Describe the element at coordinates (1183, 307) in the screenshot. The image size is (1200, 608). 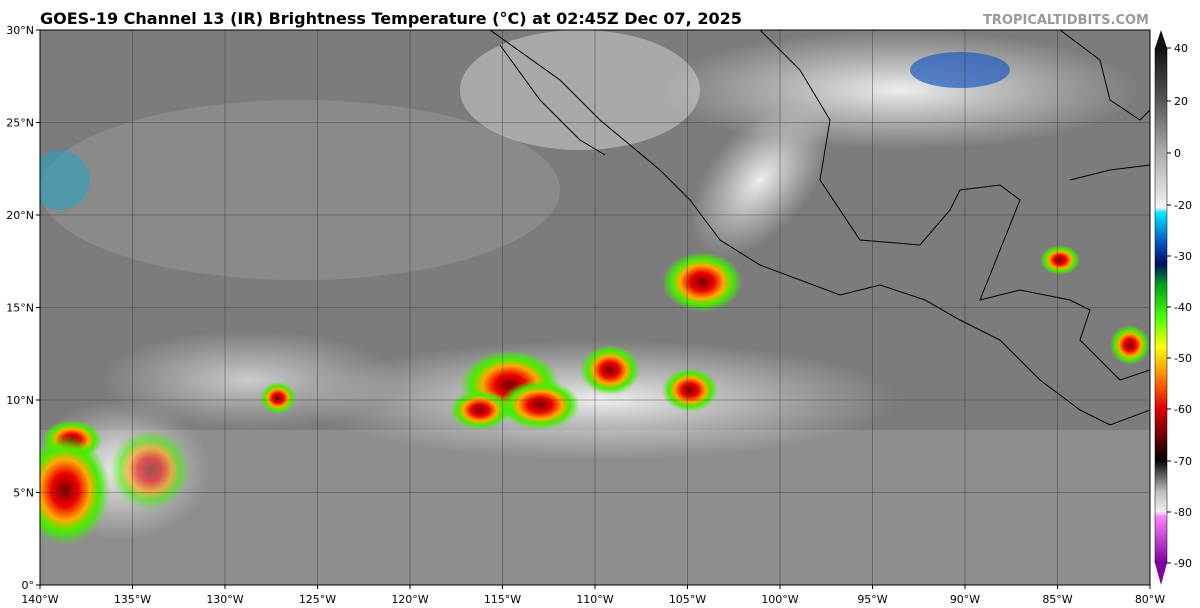
I see `colorbar-label: -40` at that location.